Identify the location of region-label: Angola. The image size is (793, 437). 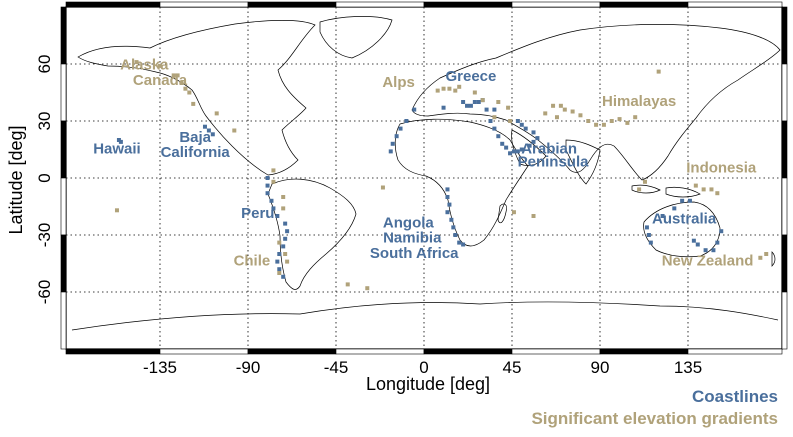
(408, 222).